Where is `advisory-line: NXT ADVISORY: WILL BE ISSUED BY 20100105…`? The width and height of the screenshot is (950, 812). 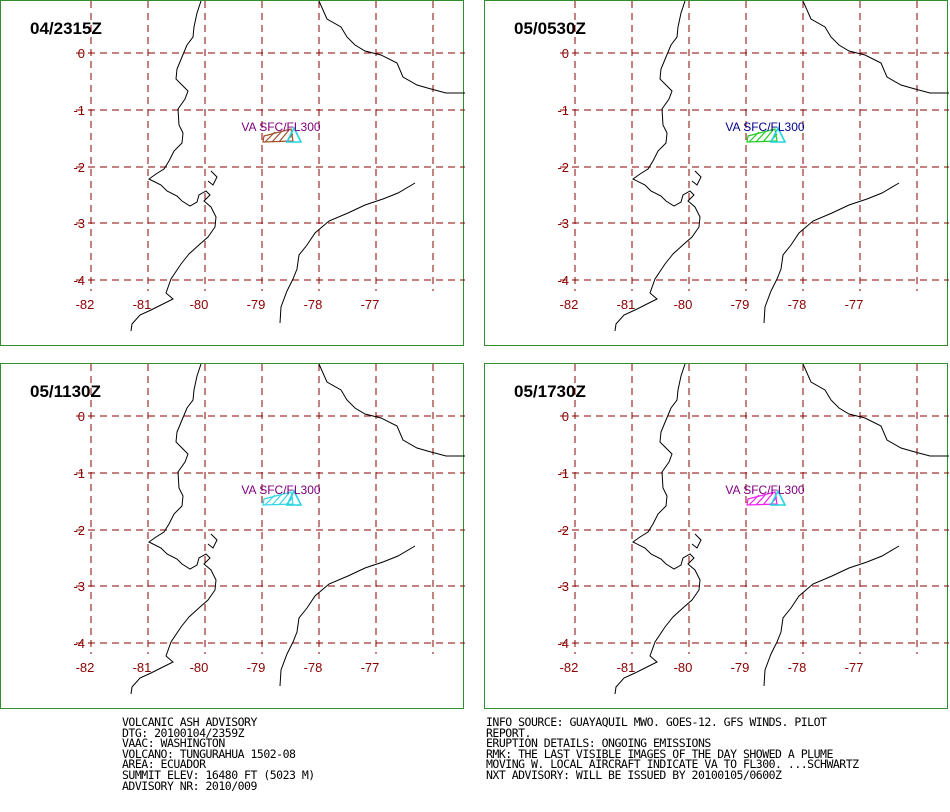
advisory-line: NXT ADVISORY: WILL BE ISSUED BY 20100105… is located at coordinates (634, 774).